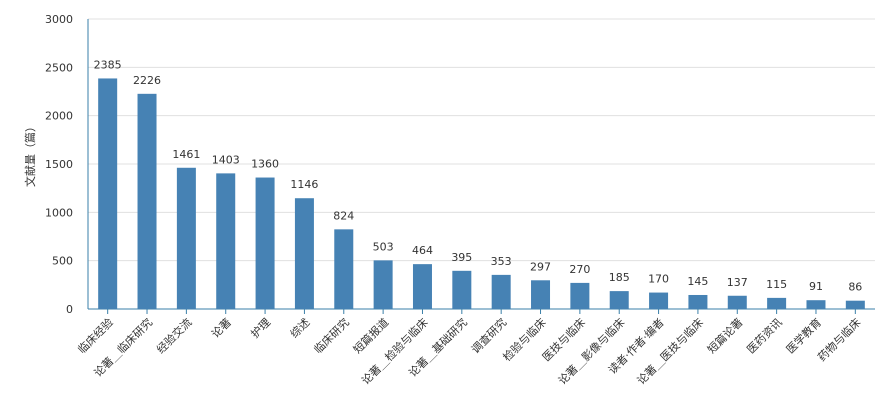 This screenshot has height=413, width=883. Describe the element at coordinates (776, 284) in the screenshot. I see `data-label: 115` at that location.